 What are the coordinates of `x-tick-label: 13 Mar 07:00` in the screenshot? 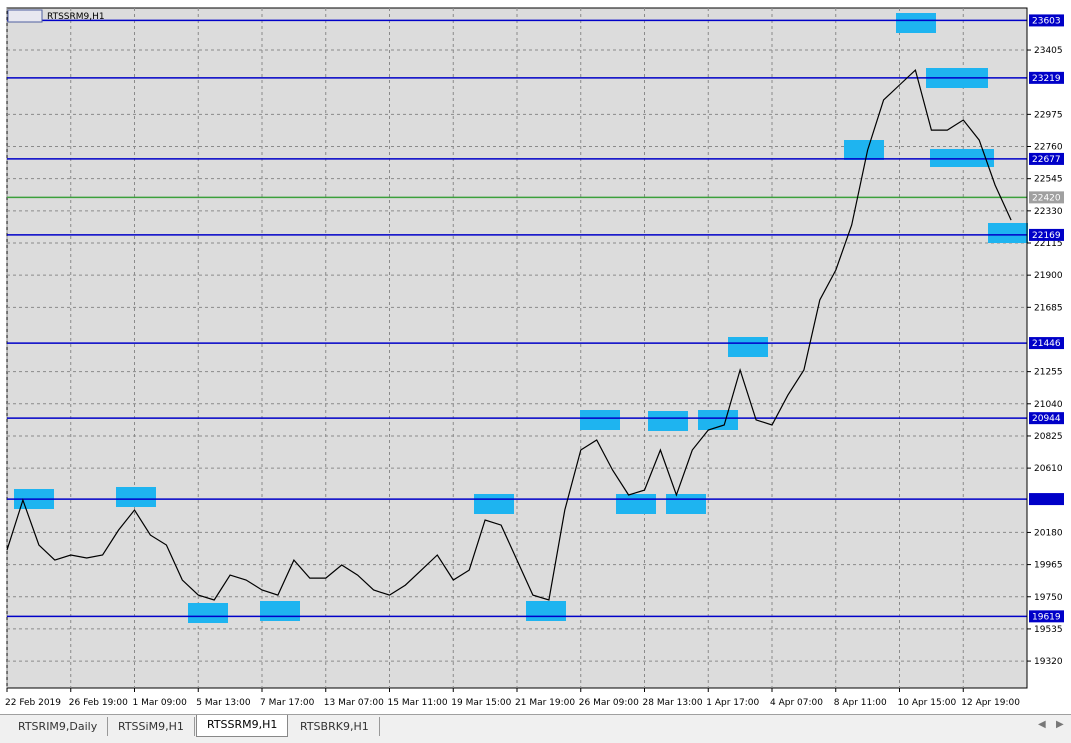 It's located at (354, 703).